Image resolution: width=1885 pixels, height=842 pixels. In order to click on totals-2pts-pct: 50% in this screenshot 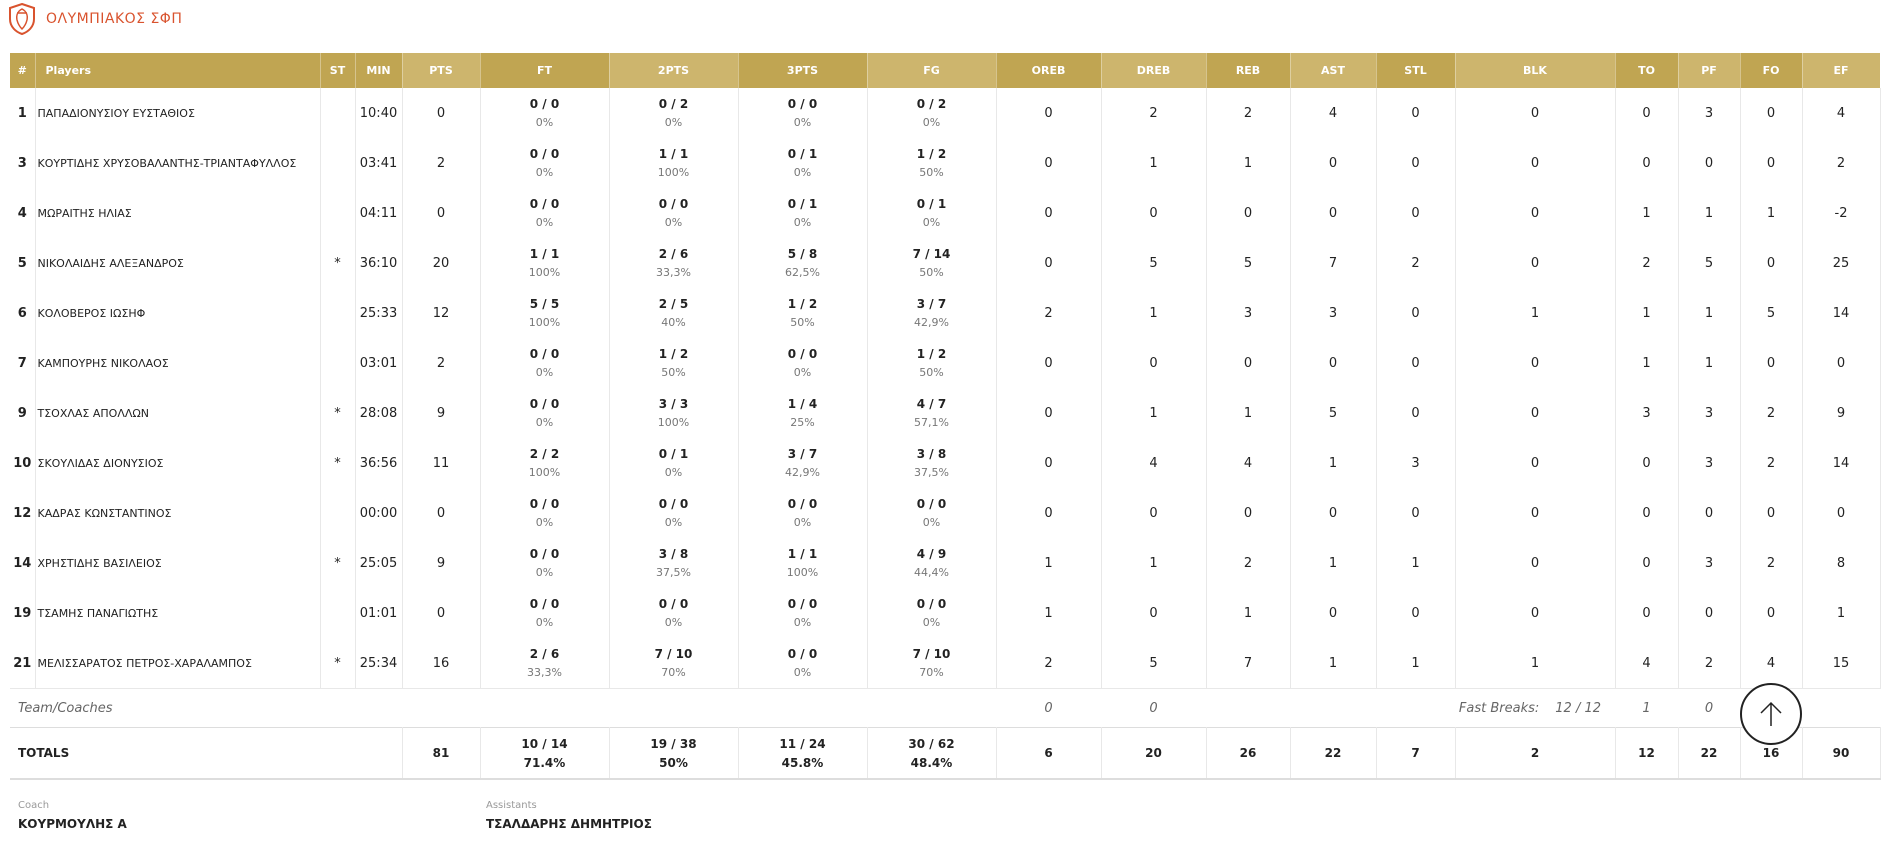, I will do `click(673, 762)`.